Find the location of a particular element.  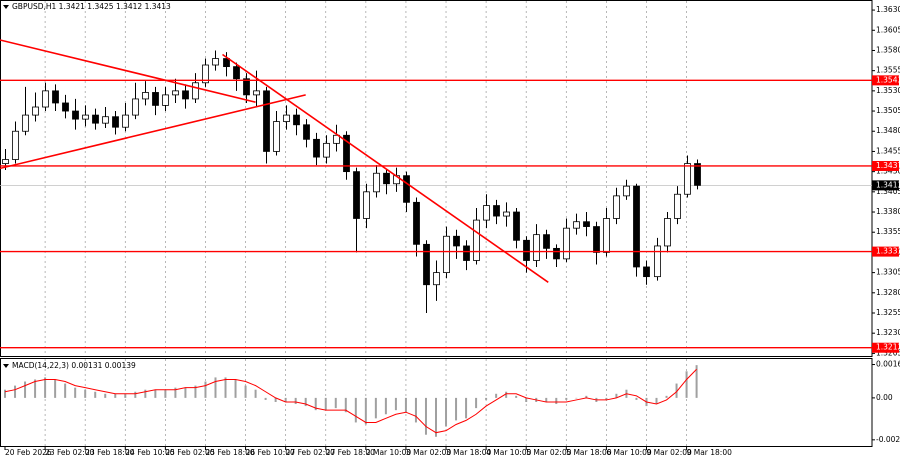

x-tick-label: 4 Mar 10:00 is located at coordinates (509, 452).